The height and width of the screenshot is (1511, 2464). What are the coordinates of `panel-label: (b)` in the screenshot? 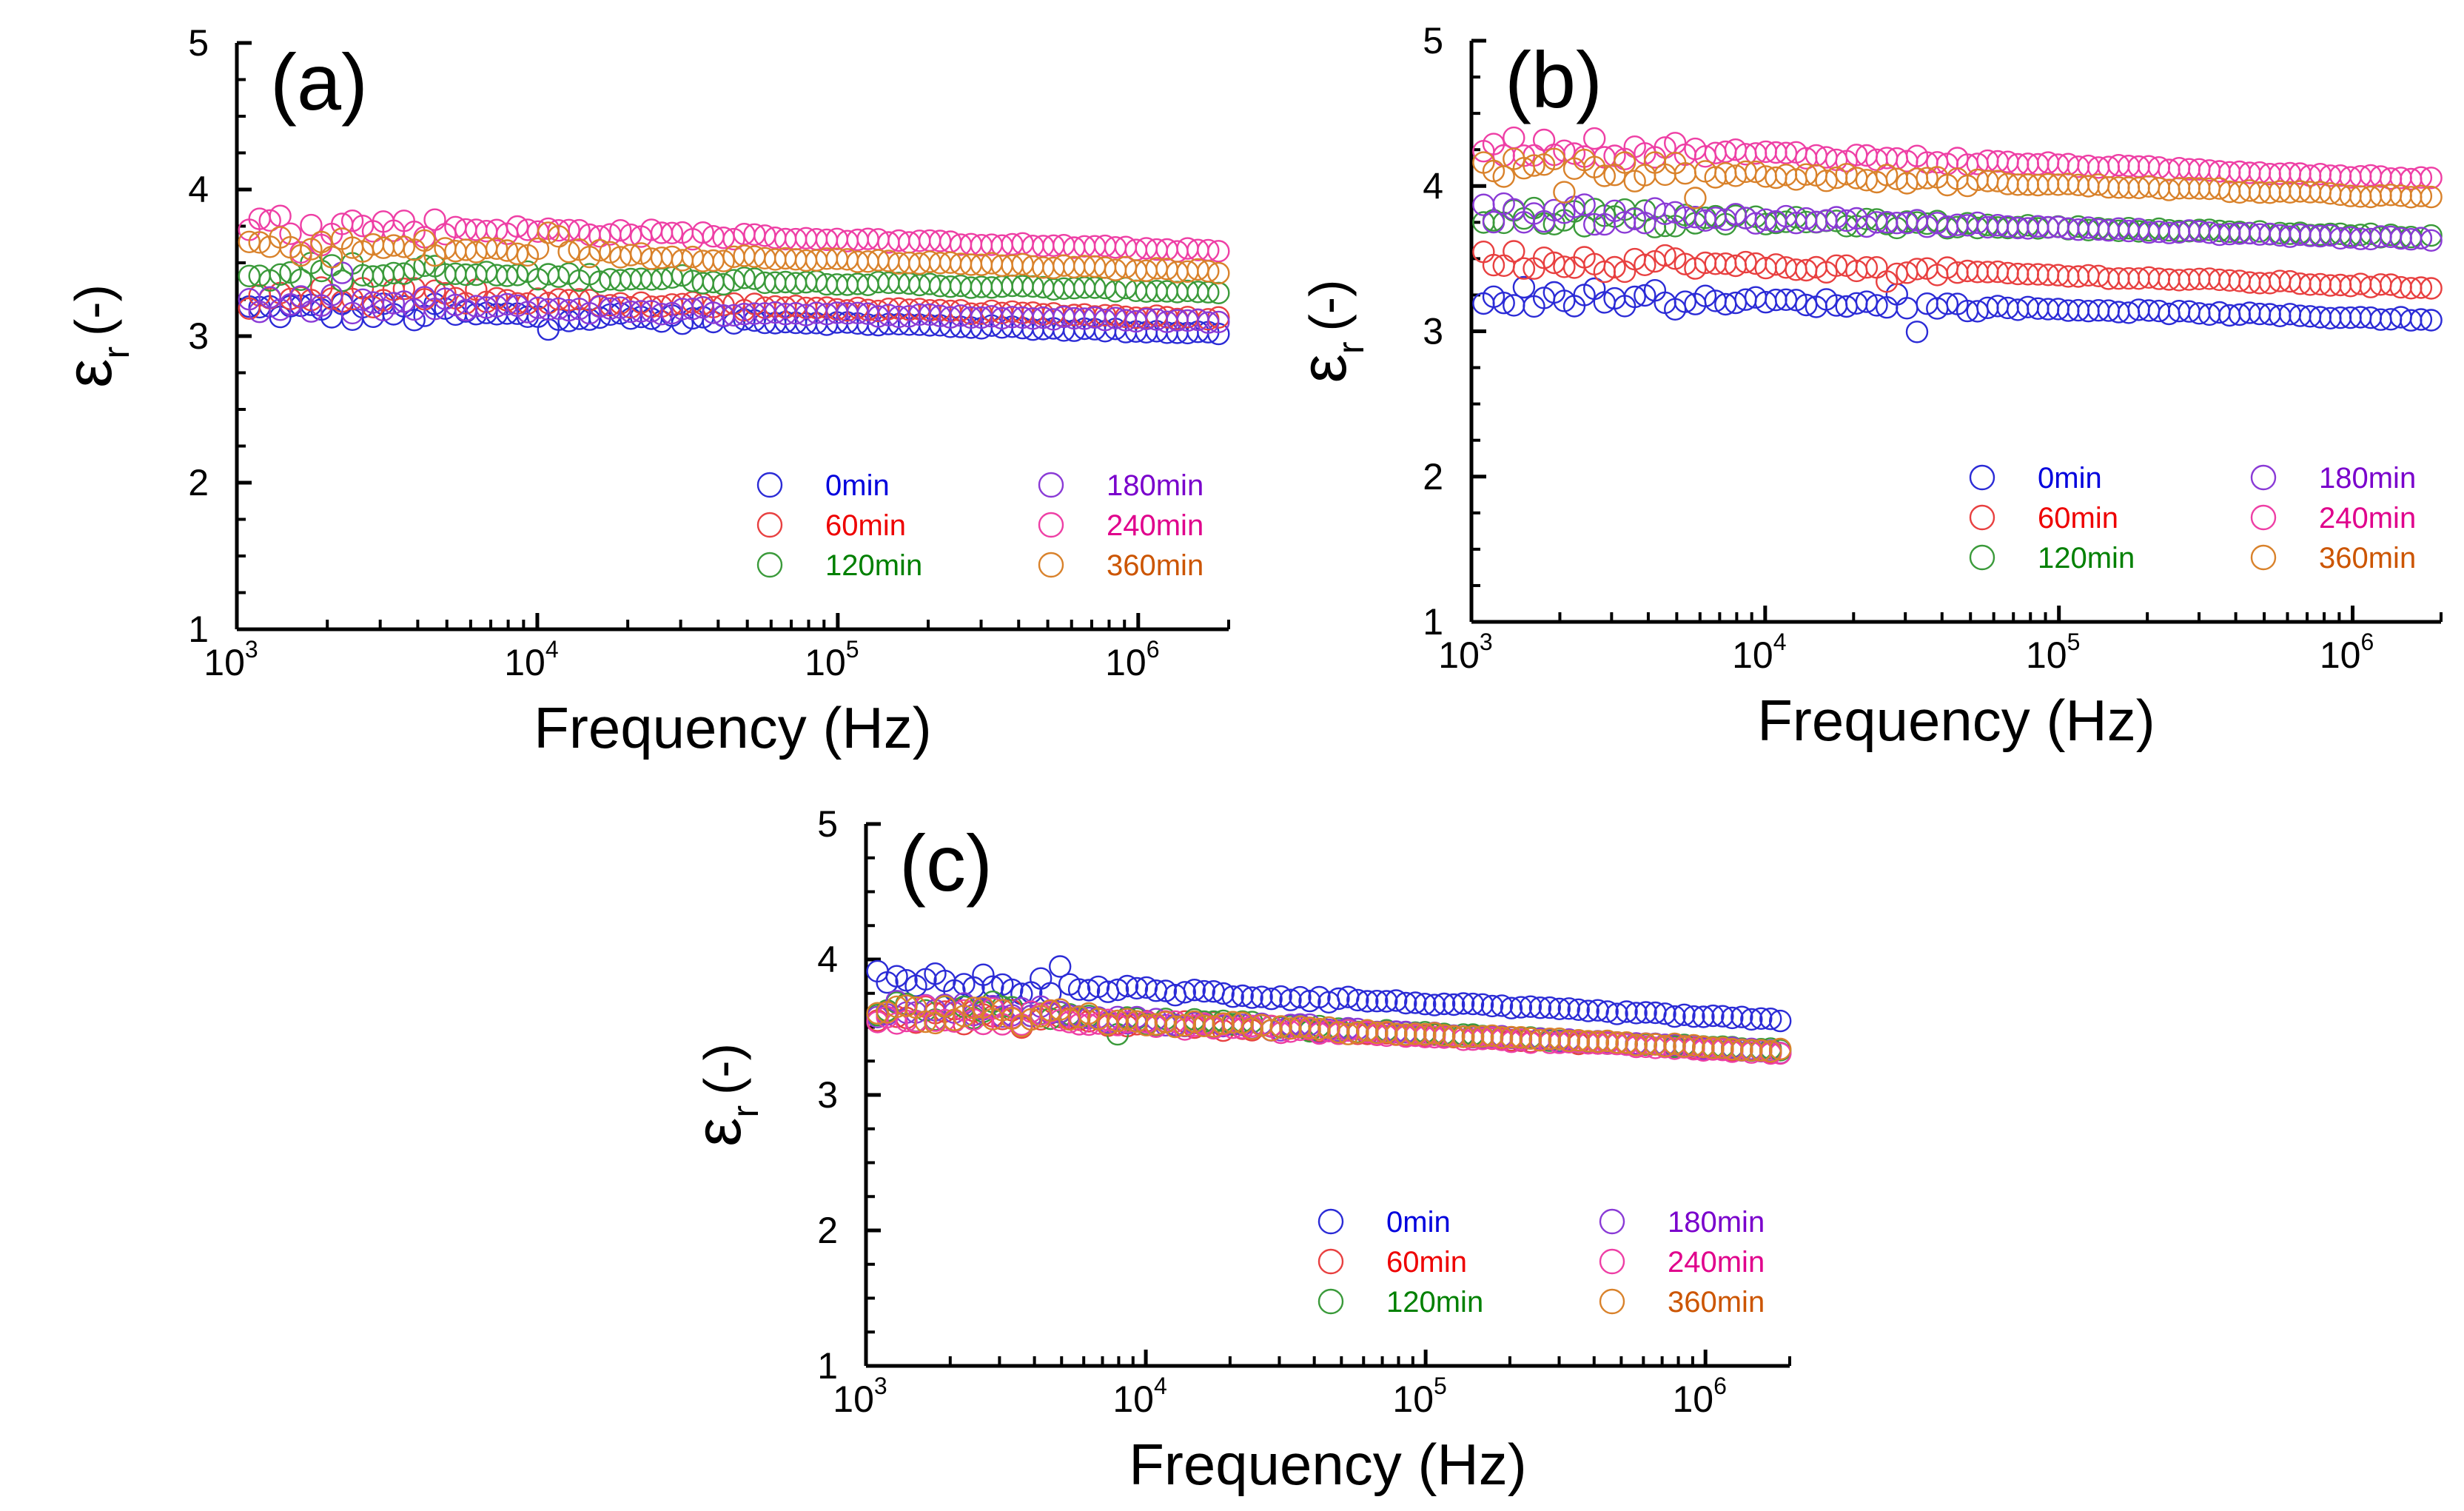 It's located at (1553, 79).